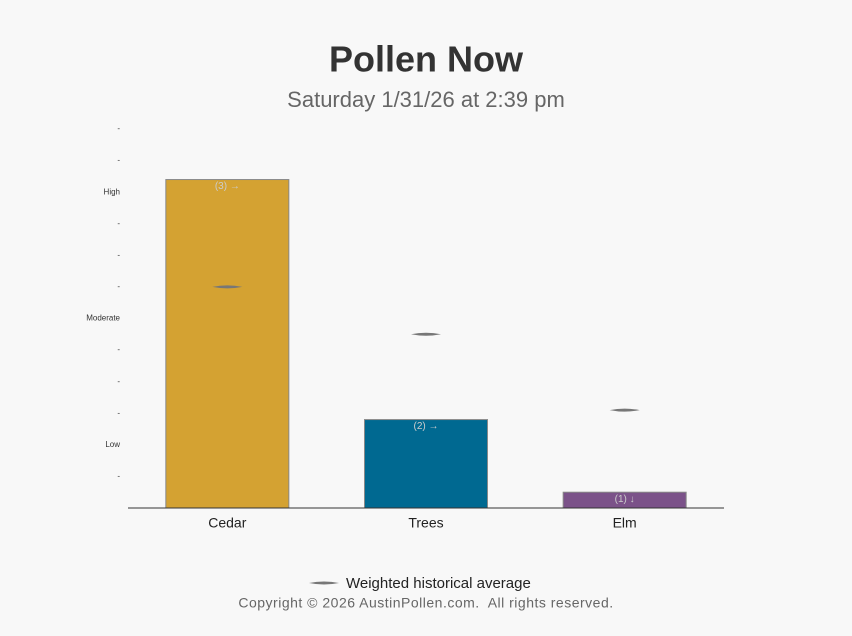 This screenshot has height=636, width=852. Describe the element at coordinates (324, 583) in the screenshot. I see `legend-swatch` at that location.